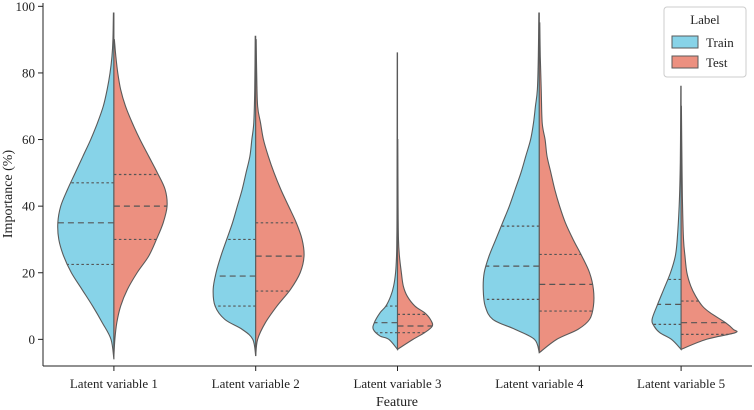 This screenshot has width=754, height=410. I want to click on y-tick-label: 0, so click(32, 339).